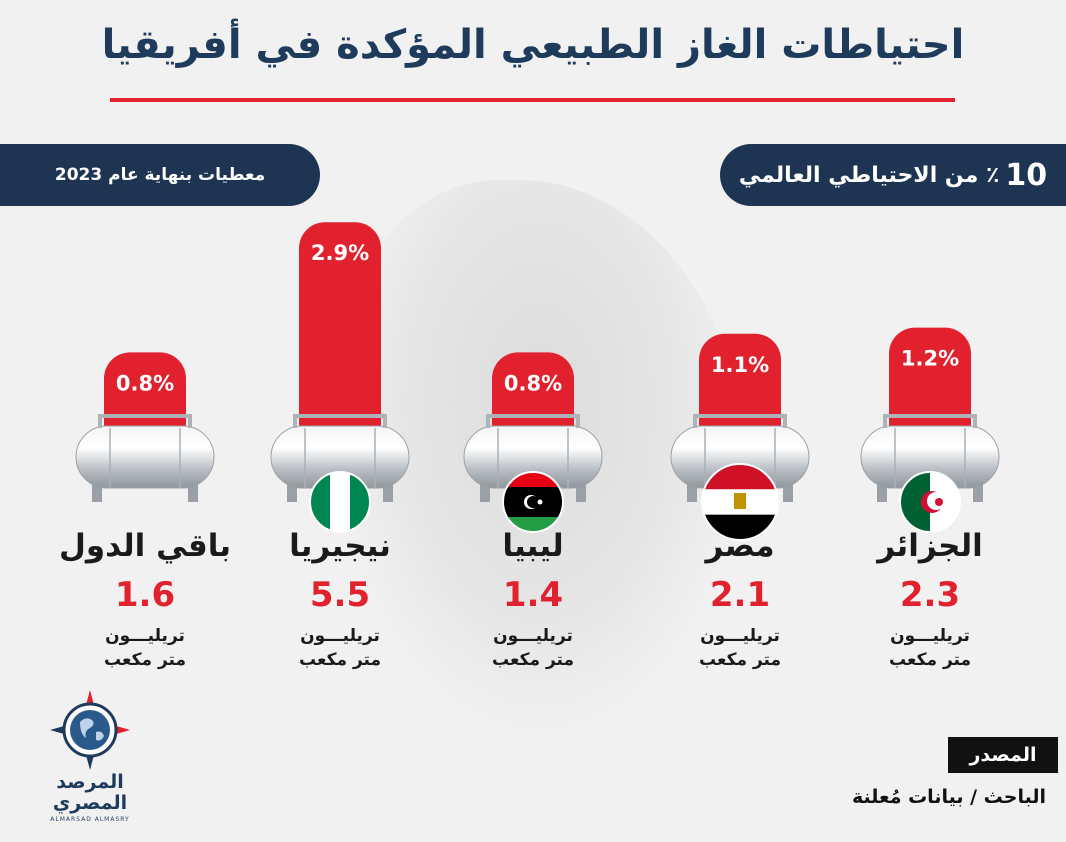 The image size is (1066, 842). I want to click on logo-name: المرصد المصري, so click(90, 793).